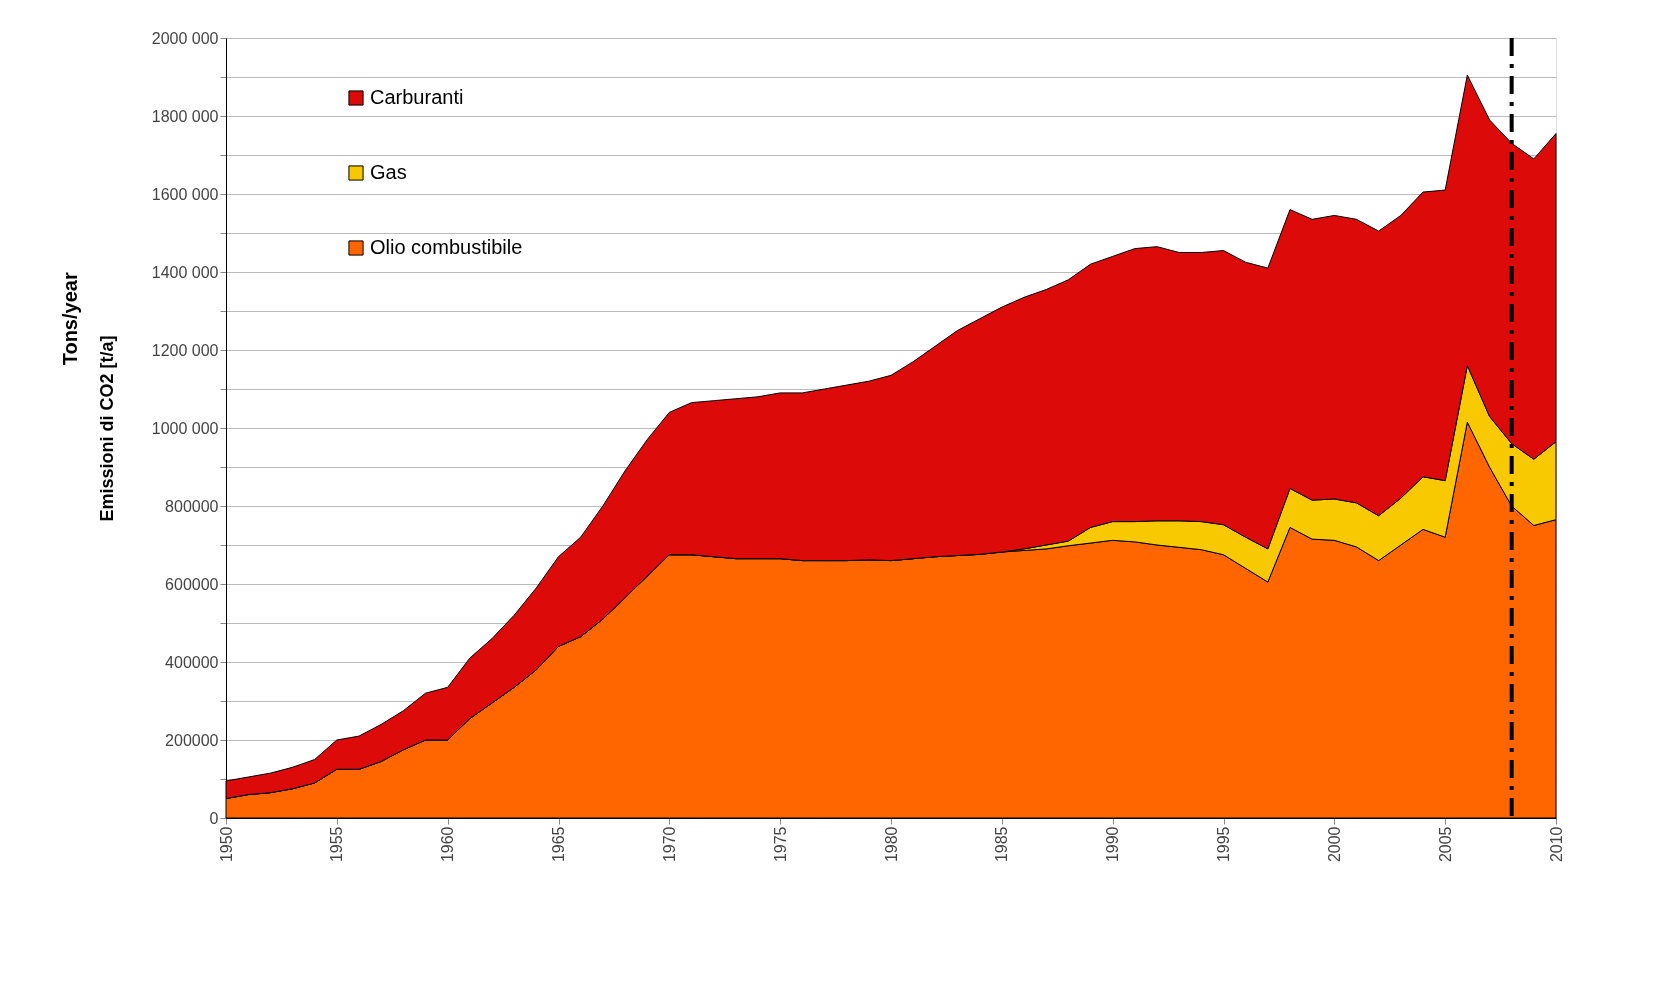 This screenshot has width=1673, height=987. What do you see at coordinates (185, 350) in the screenshot?
I see `y-tick-label: 1200 000` at bounding box center [185, 350].